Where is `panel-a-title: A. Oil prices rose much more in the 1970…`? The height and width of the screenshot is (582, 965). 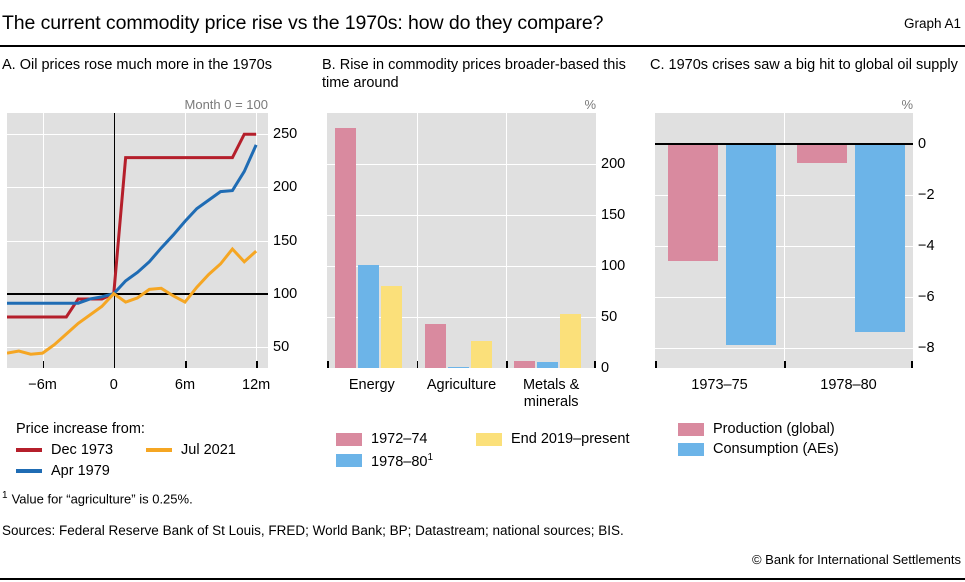 panel-a-title: A. Oil prices rose much more in the 1970… is located at coordinates (137, 65).